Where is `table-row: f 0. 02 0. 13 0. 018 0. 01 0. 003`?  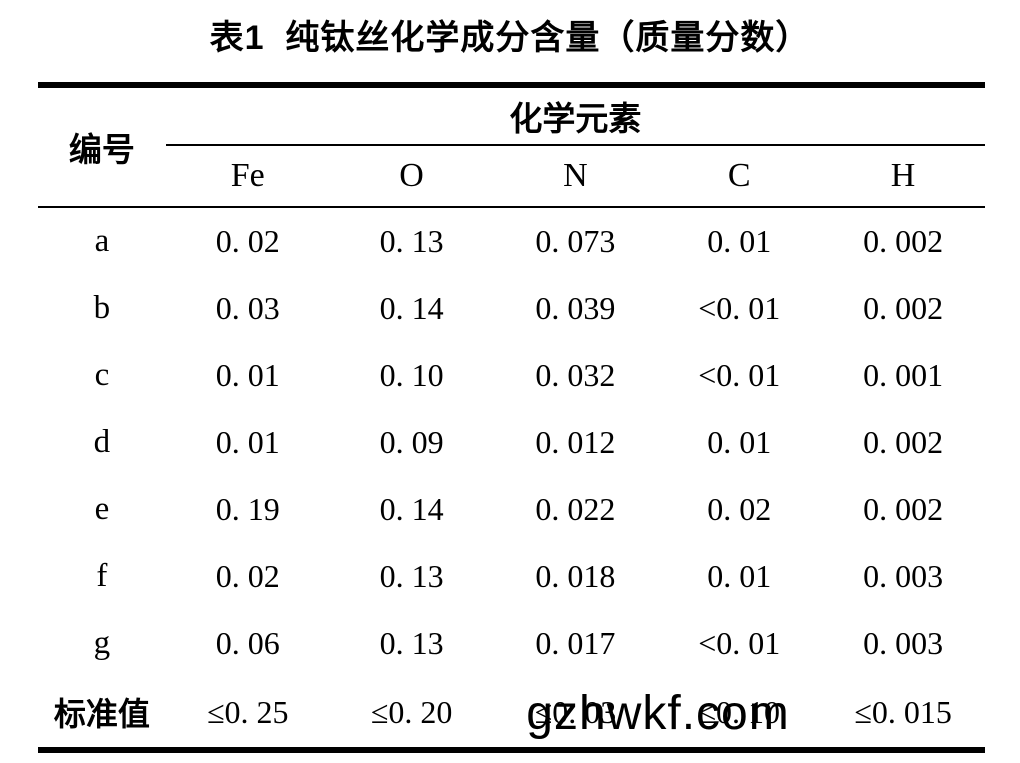
table-row: f 0. 02 0. 13 0. 018 0. 01 0. 003 is located at coordinates (511, 576).